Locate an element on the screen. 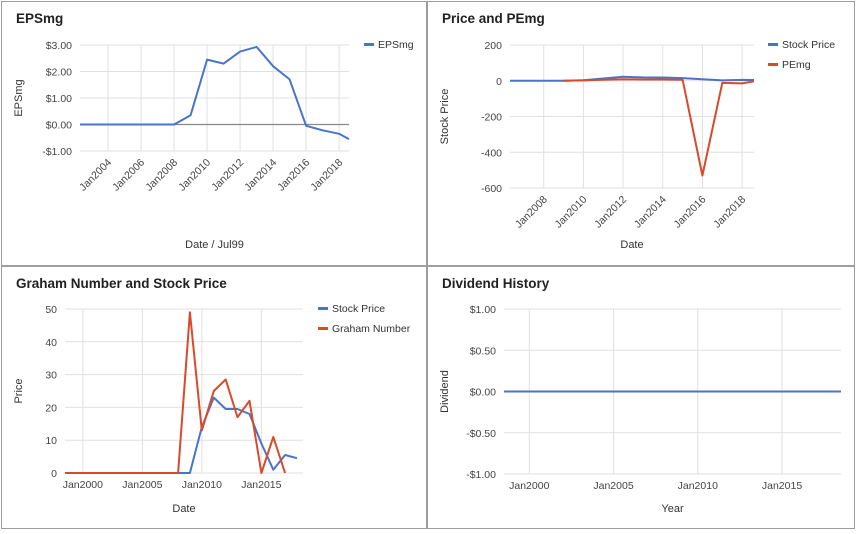  series-line-epsmg is located at coordinates (215, 92).